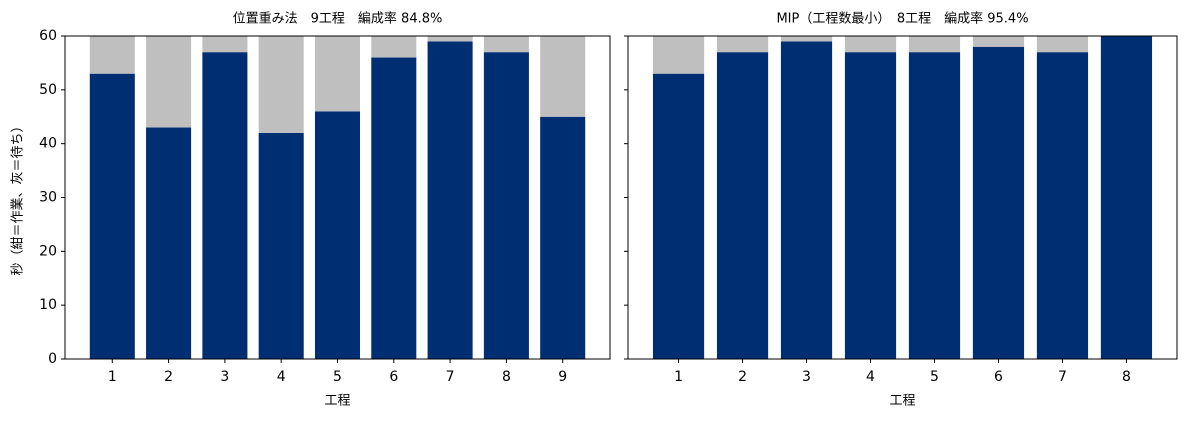  Describe the element at coordinates (48, 251) in the screenshot. I see `y-tick-label: 20` at that location.